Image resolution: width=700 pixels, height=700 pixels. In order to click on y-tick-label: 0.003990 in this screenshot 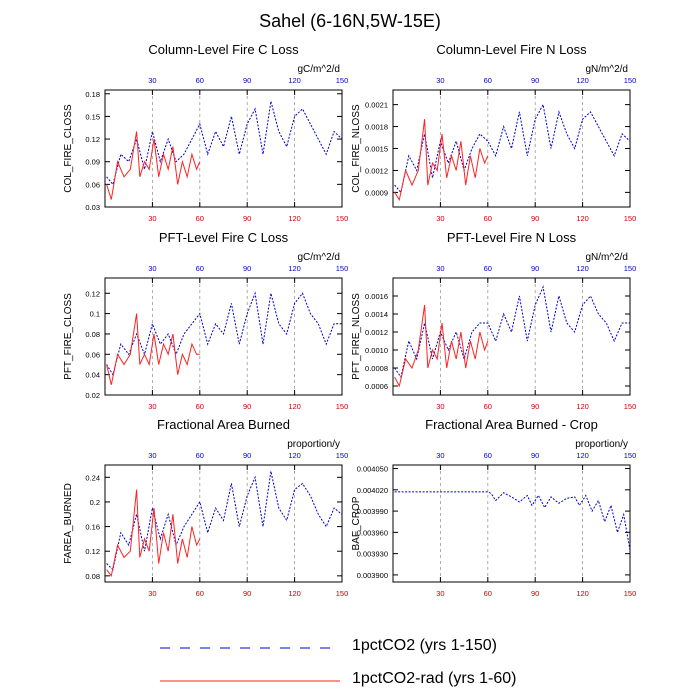, I will do `click(372, 511)`.